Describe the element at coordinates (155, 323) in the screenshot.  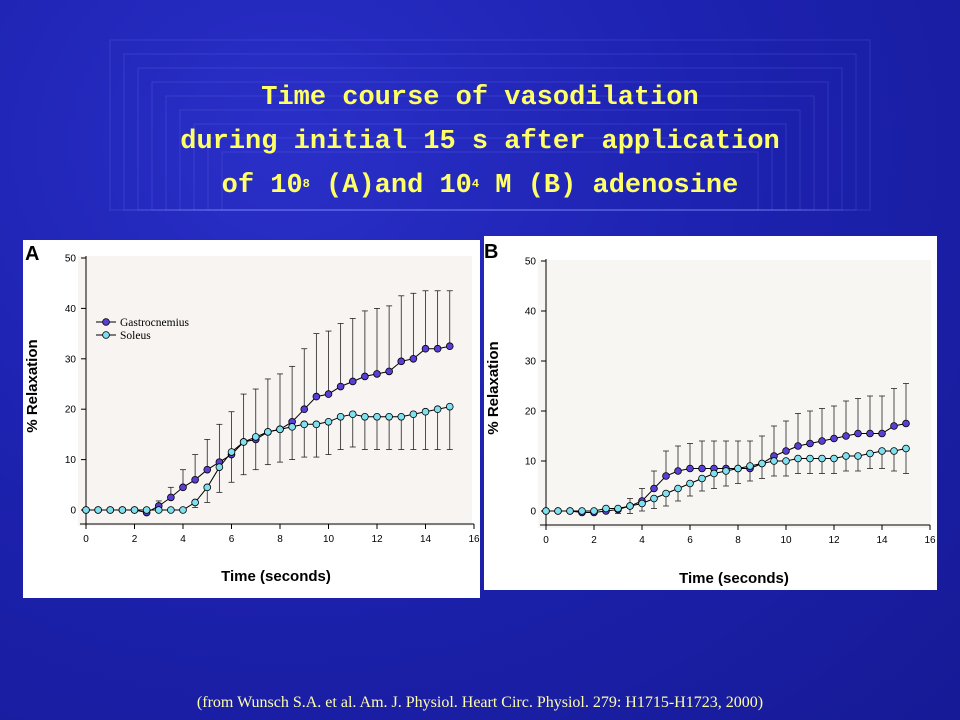
I see `chart-a-legend-label: Gastrocnemius` at that location.